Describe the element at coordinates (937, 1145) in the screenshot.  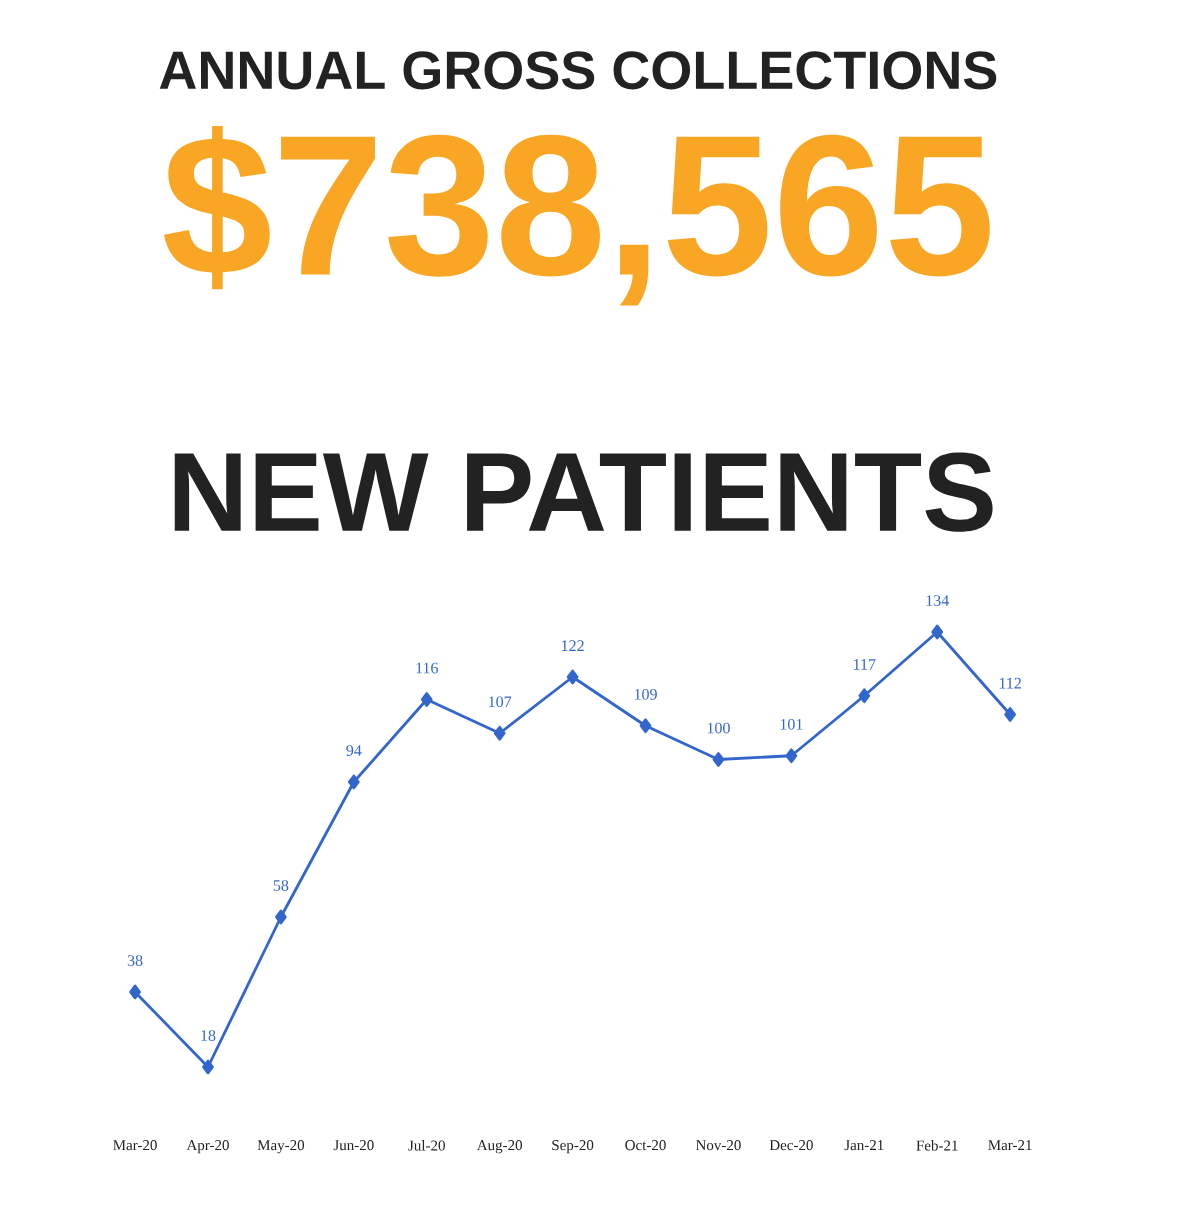
I see `x-tick-label: Feb-21` at that location.